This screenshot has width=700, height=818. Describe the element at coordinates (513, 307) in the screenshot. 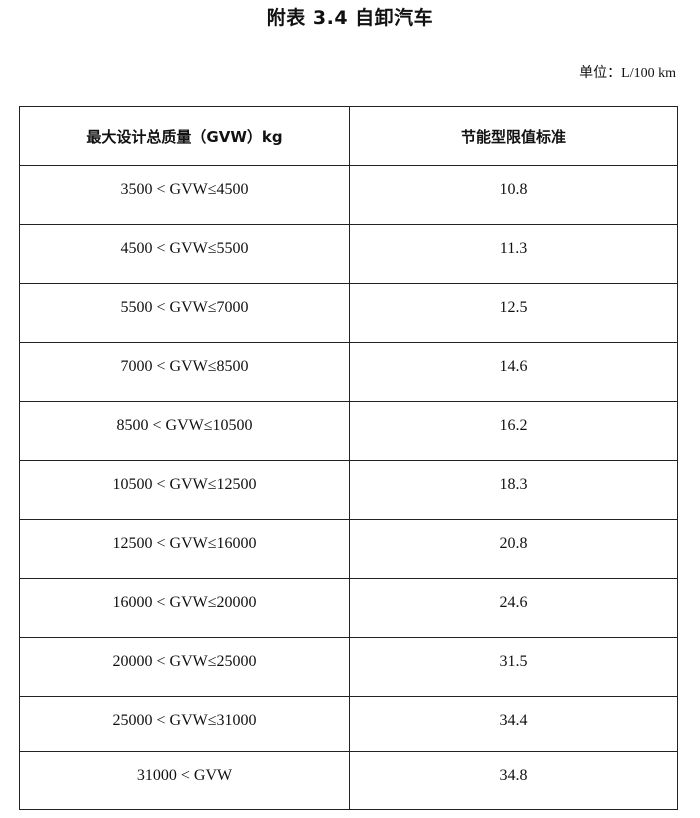

I see `limit-value-text: 12.5` at that location.